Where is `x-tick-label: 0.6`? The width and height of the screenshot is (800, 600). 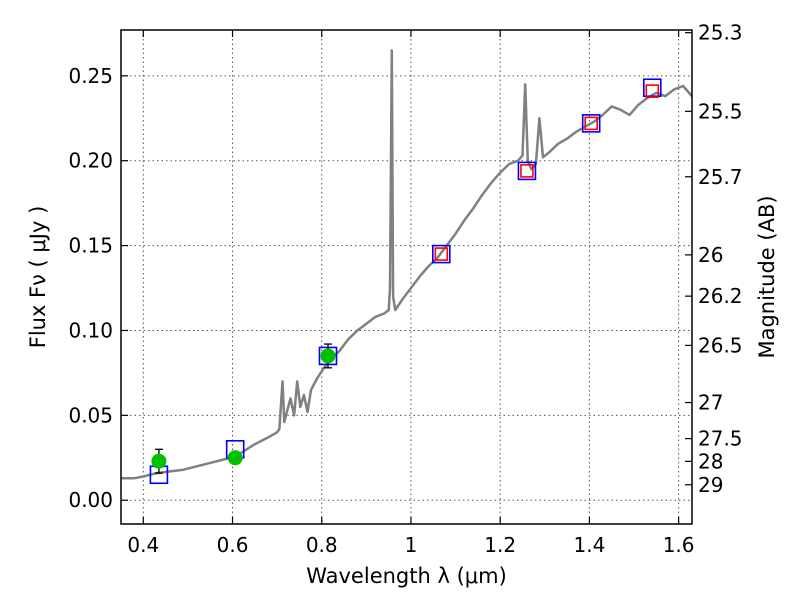
x-tick-label: 0.6 is located at coordinates (233, 545).